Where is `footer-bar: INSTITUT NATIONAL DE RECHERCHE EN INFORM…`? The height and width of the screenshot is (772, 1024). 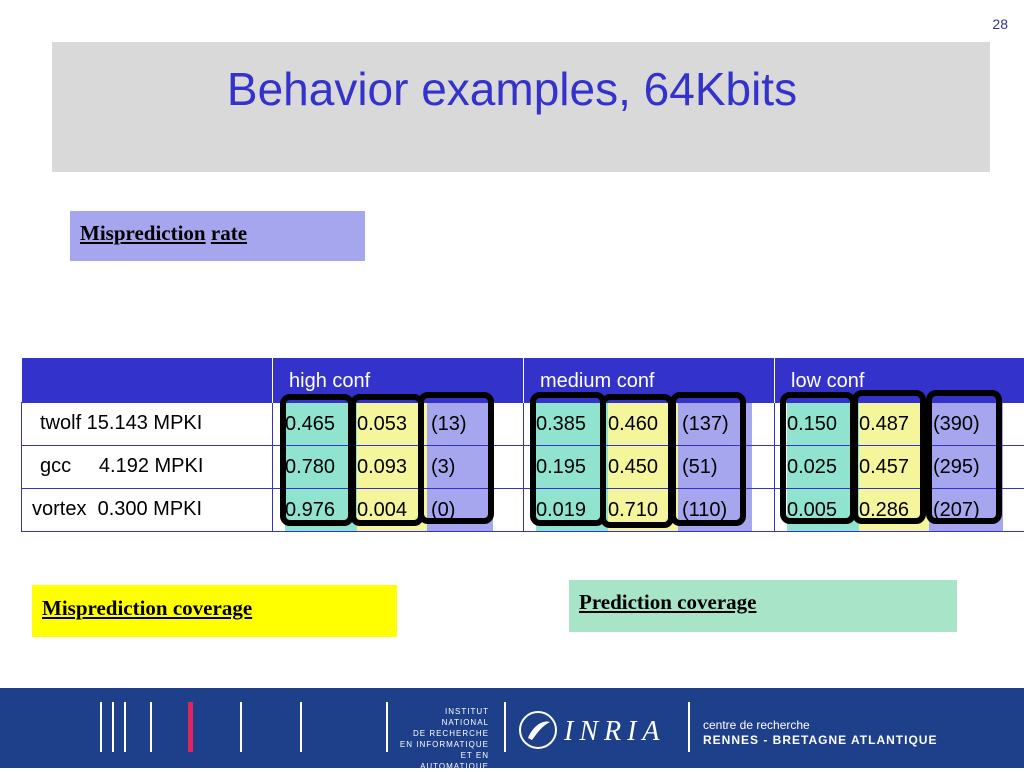
footer-bar: INSTITUT NATIONAL DE RECHERCHE EN INFORM… is located at coordinates (512, 728).